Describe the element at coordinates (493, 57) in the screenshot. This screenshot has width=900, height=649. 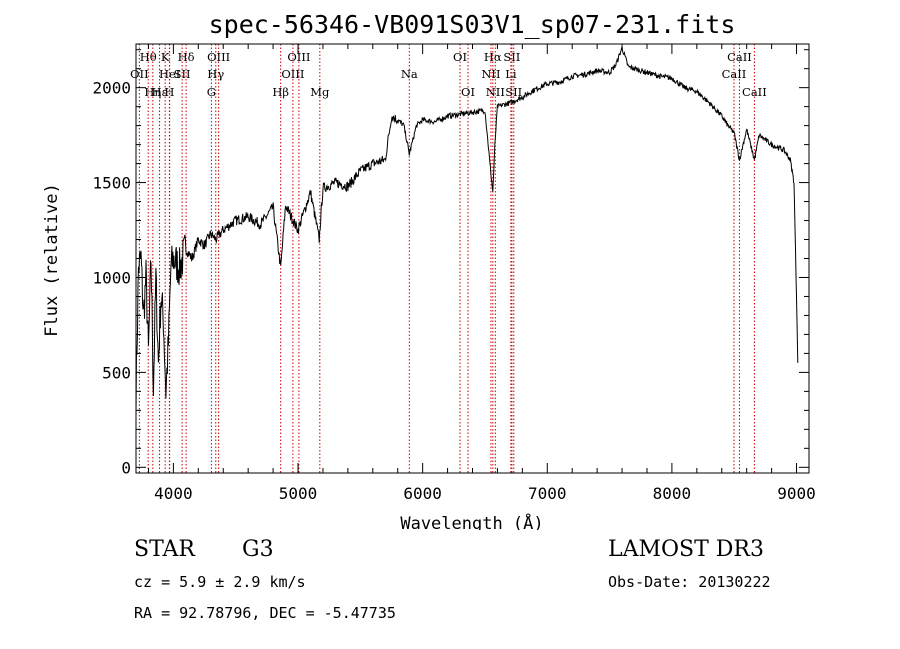
I see `line-marker-label-19: Hα` at that location.